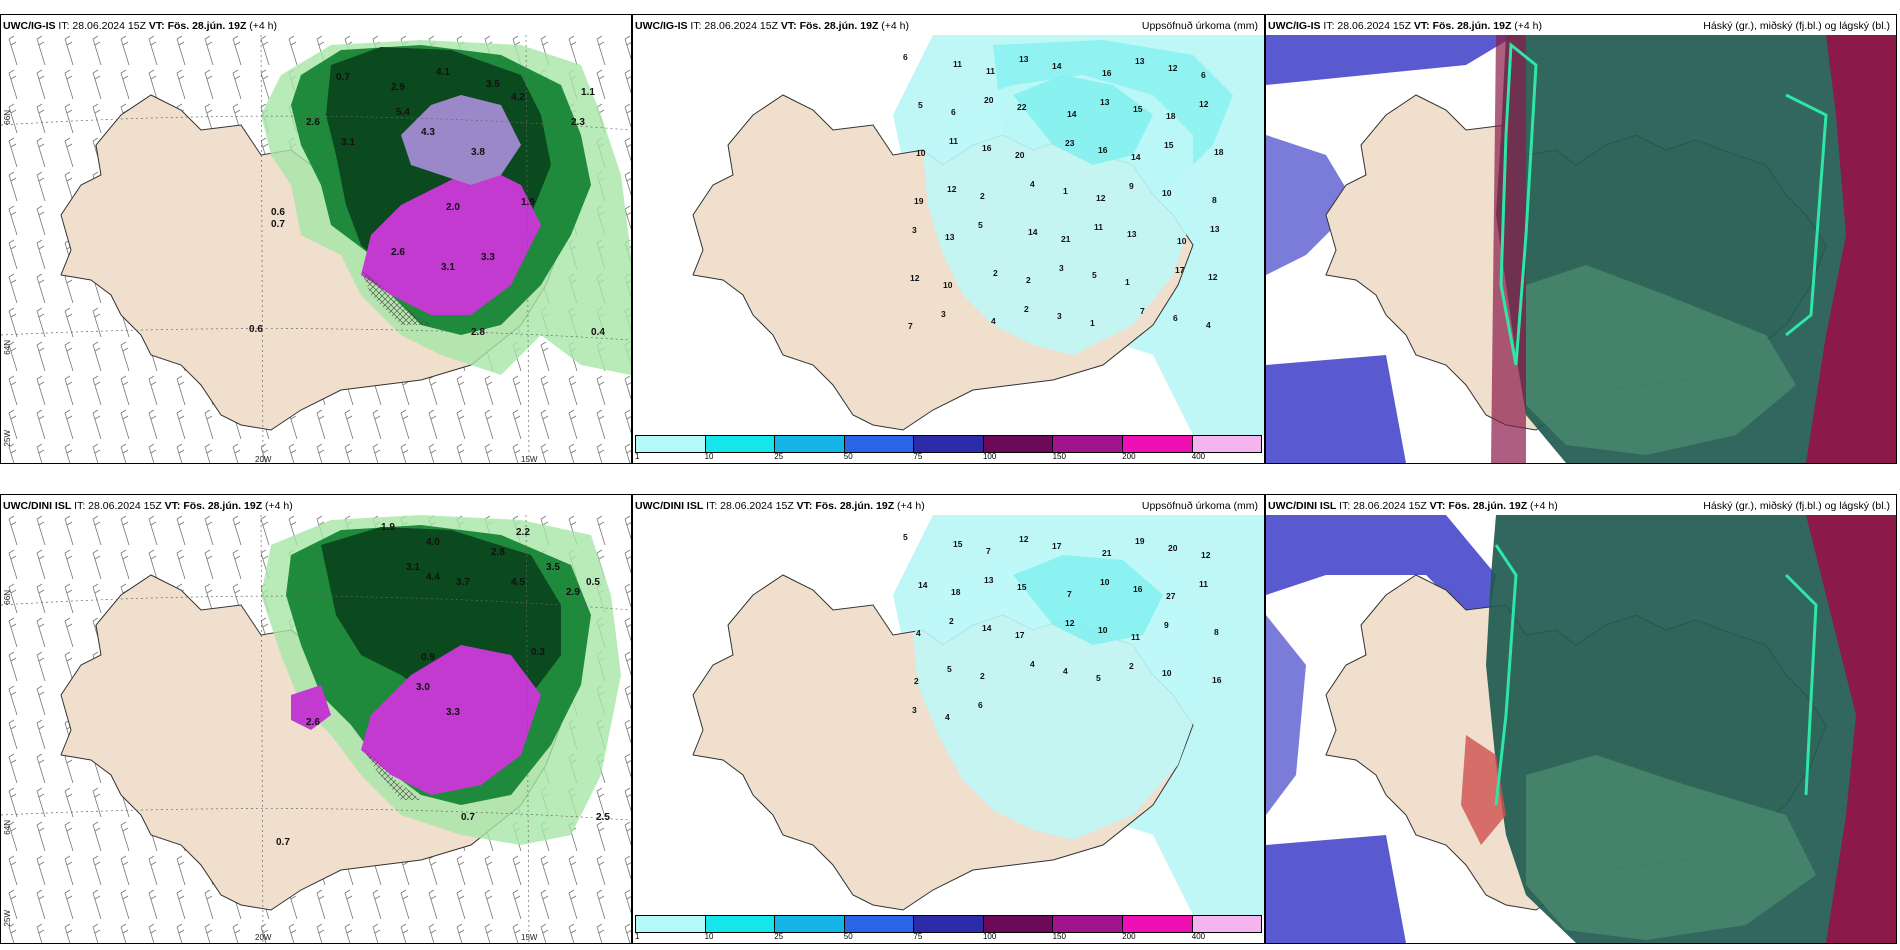  What do you see at coordinates (709, 456) in the screenshot?
I see `colorbar-label: 10` at bounding box center [709, 456].